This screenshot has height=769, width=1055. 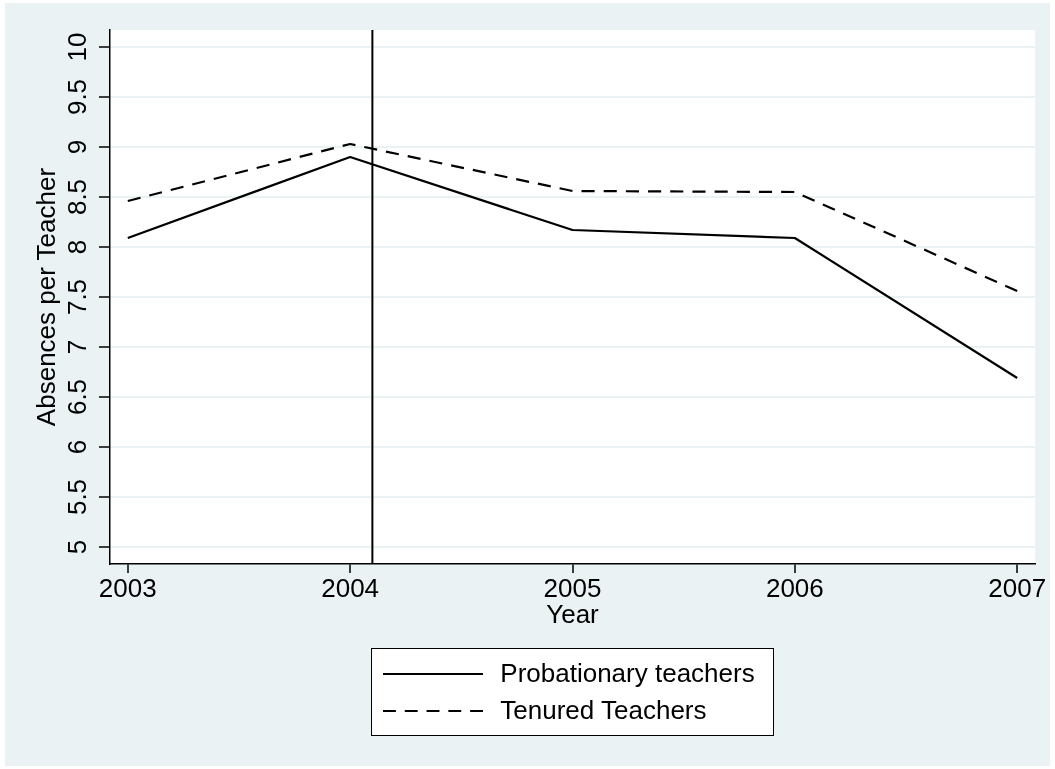 What do you see at coordinates (77, 497) in the screenshot?
I see `y-tick-label: 5.5` at bounding box center [77, 497].